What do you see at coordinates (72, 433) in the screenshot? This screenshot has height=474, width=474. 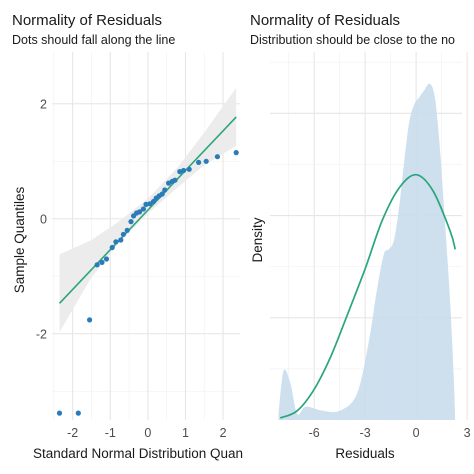 I see `qq-x-tick-label: -2` at bounding box center [72, 433].